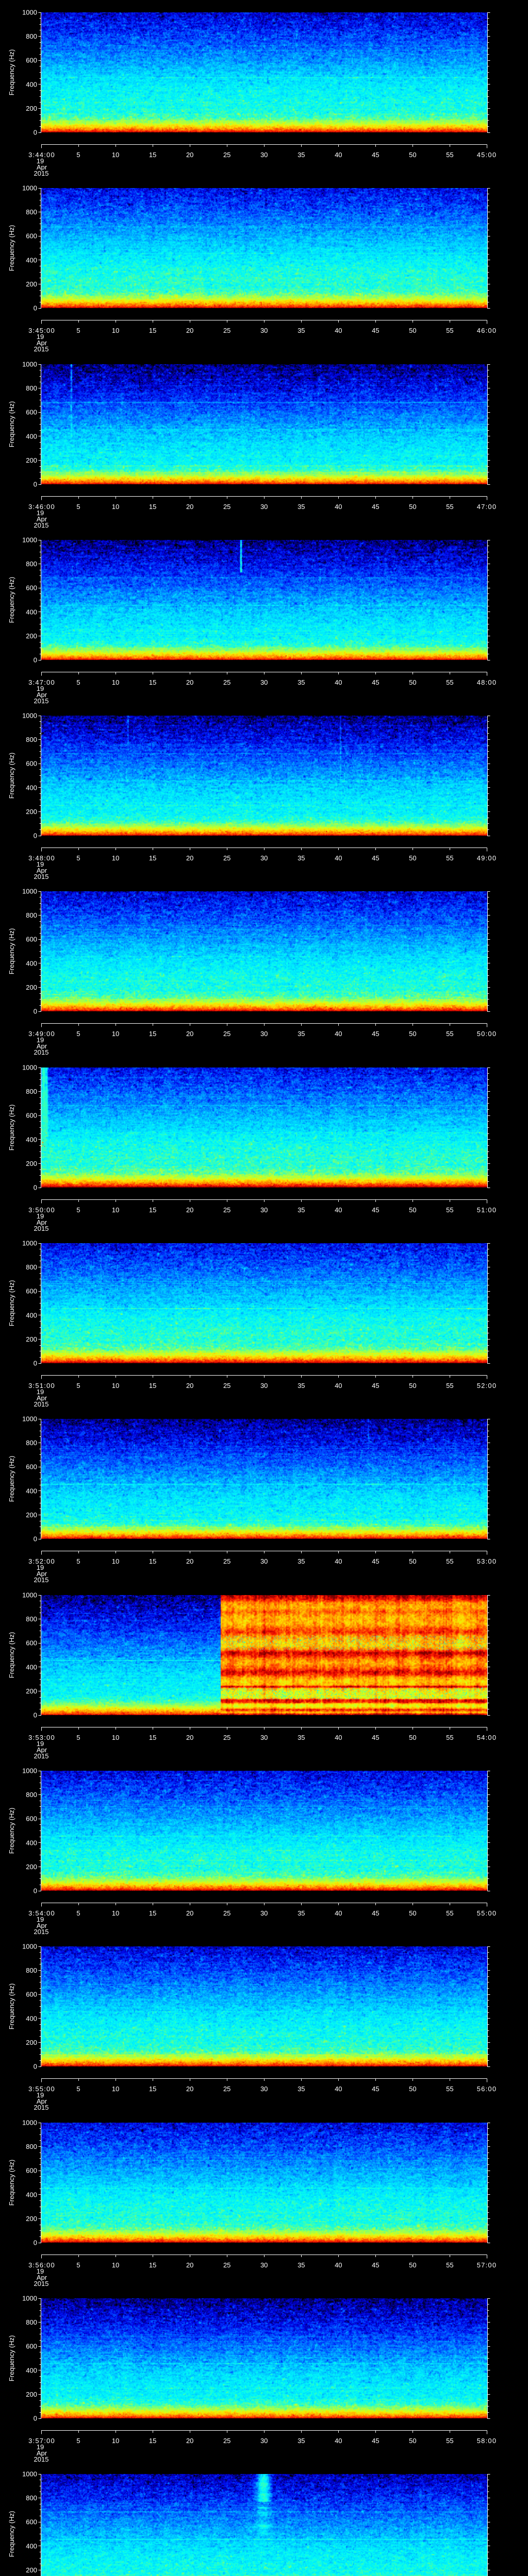  I want to click on svg-text: 55:00, so click(487, 1913).